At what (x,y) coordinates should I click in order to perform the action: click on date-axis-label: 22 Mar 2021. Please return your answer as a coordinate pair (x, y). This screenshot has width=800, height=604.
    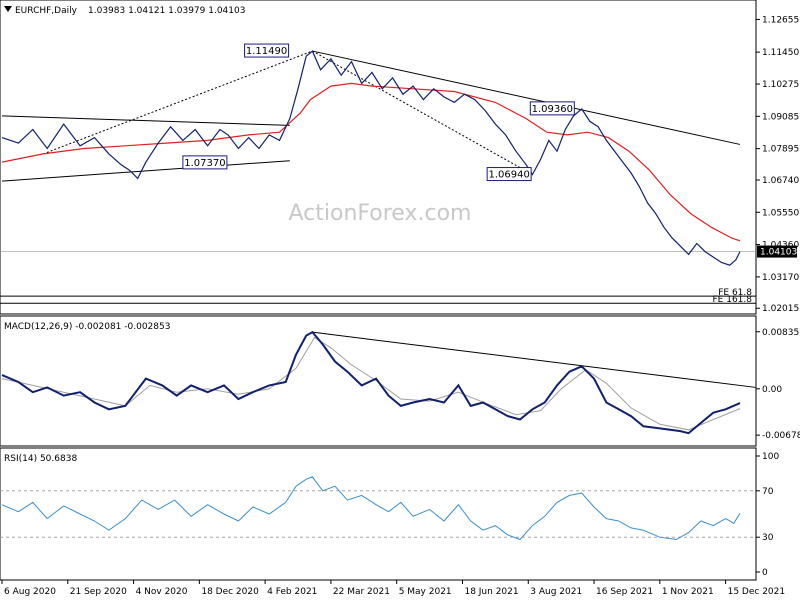
    Looking at the image, I should click on (361, 592).